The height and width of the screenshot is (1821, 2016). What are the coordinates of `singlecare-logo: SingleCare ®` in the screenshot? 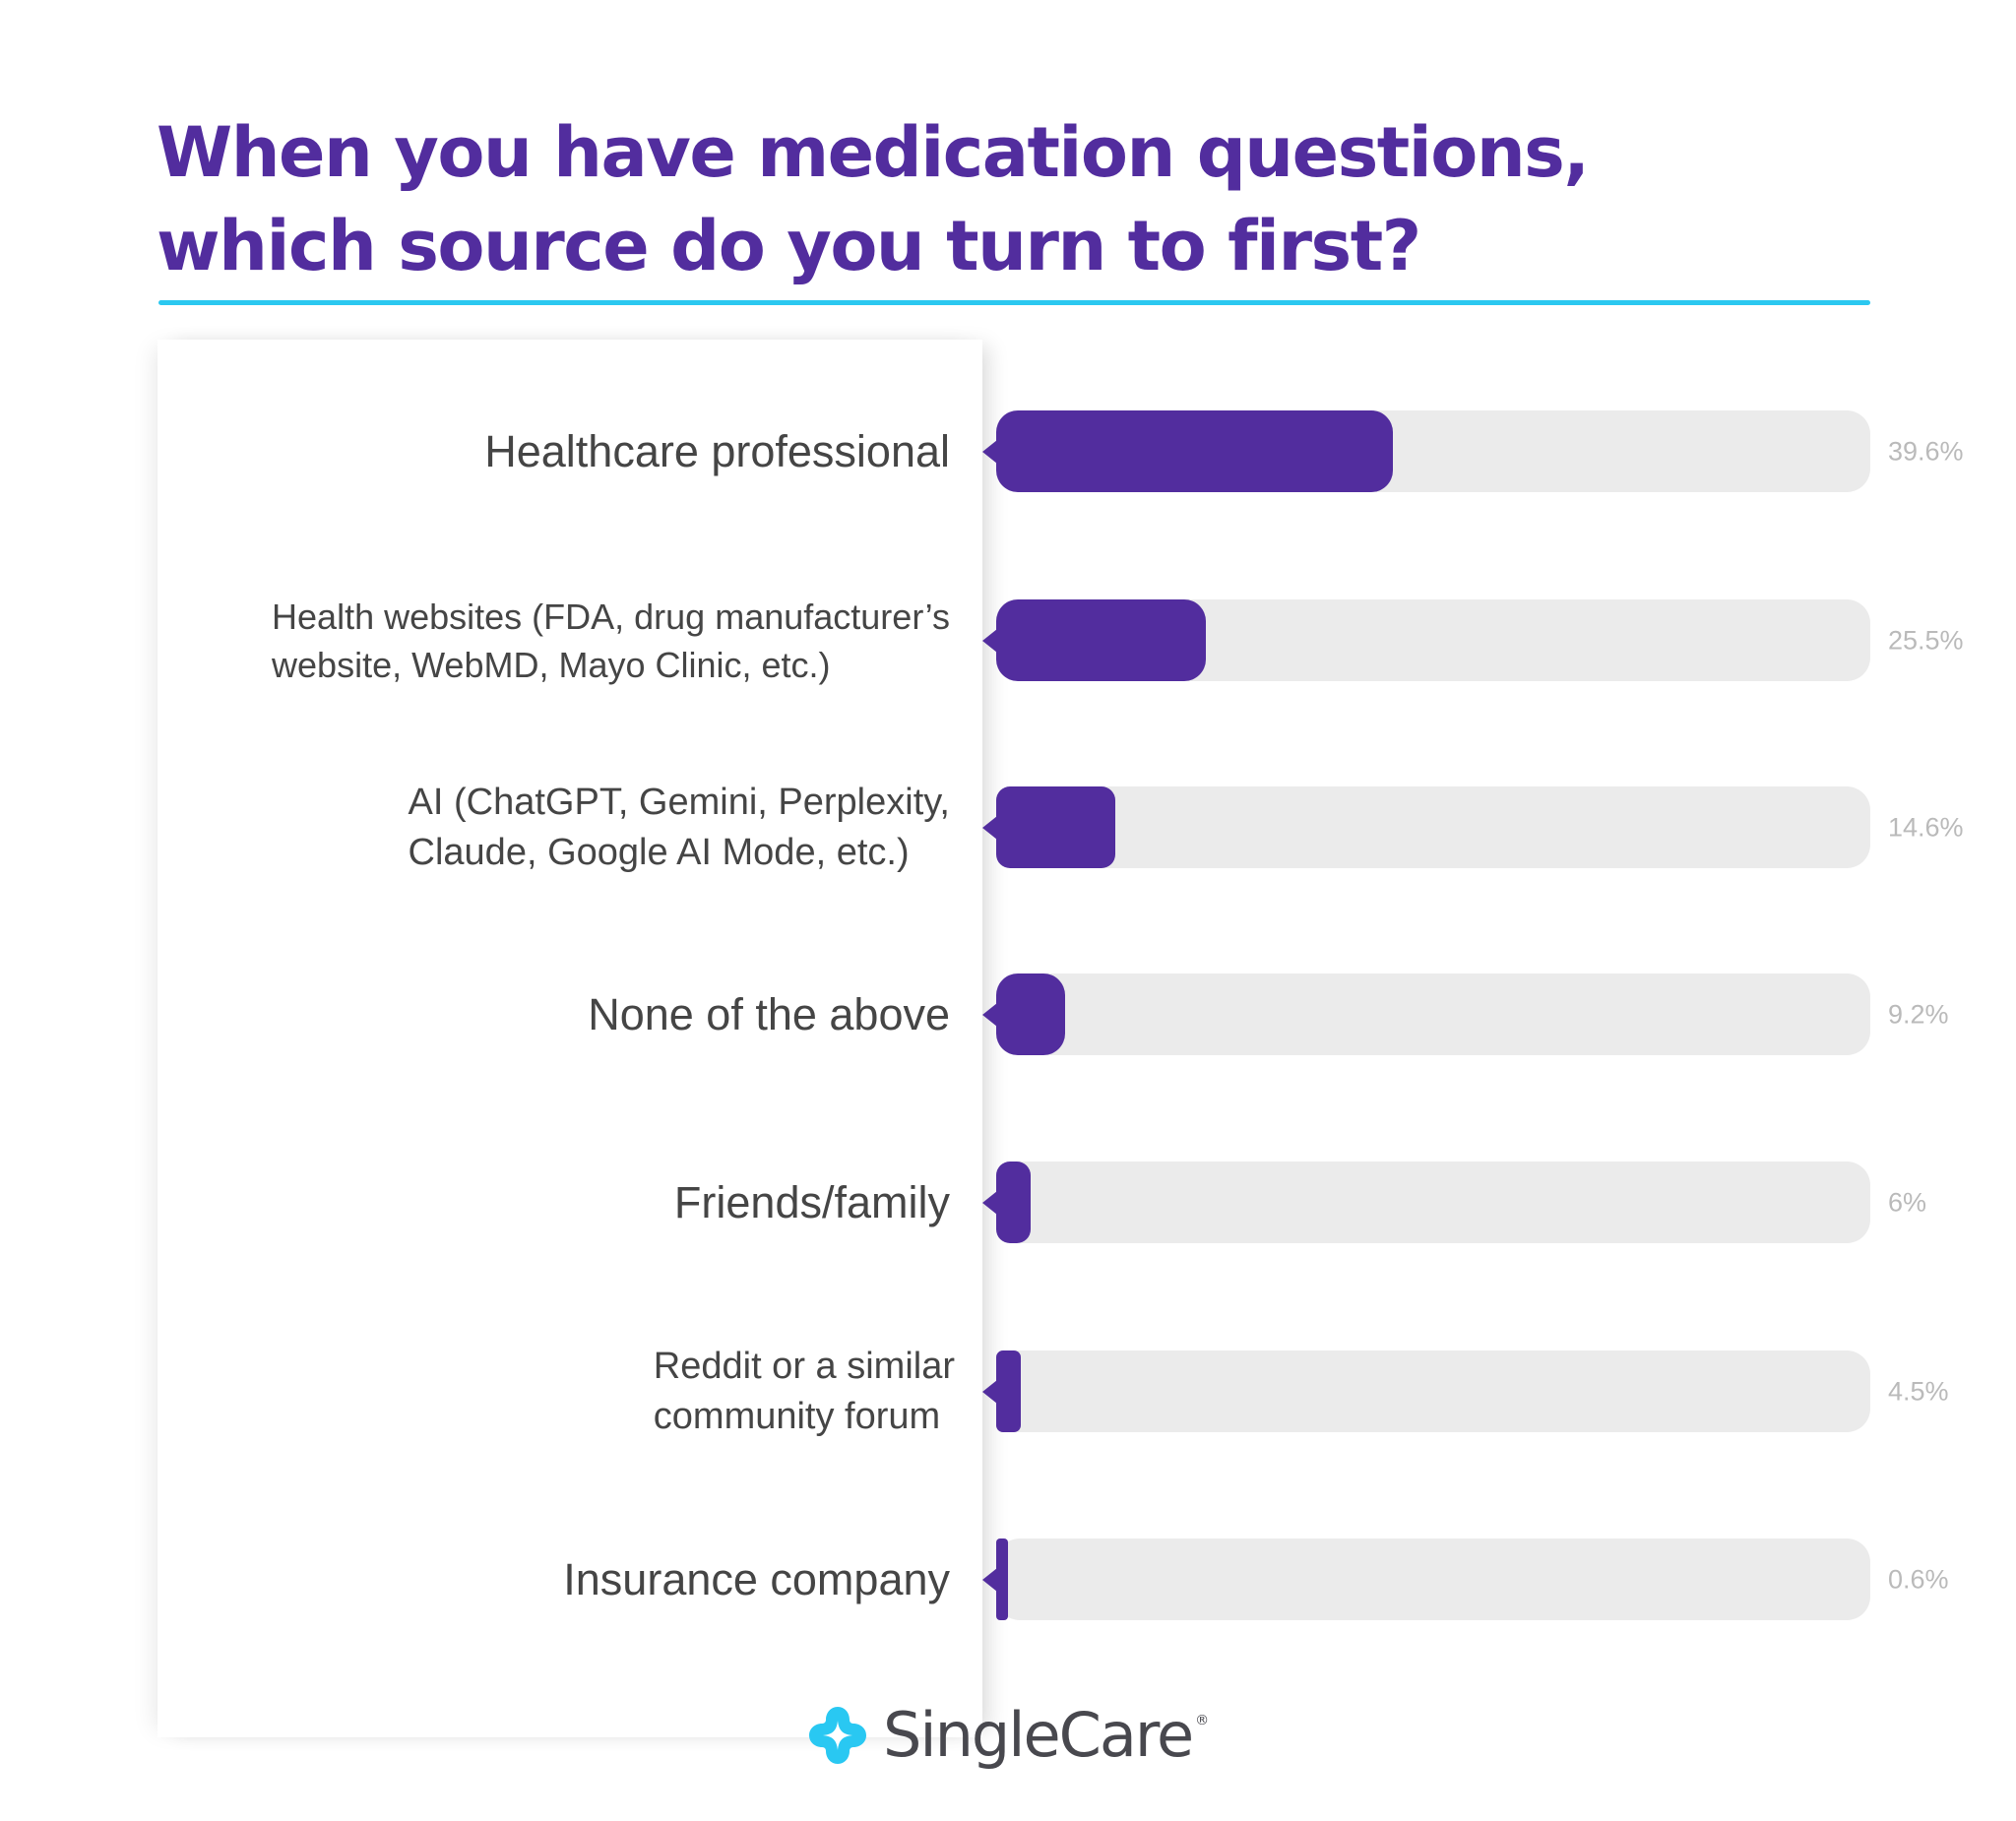 It's located at (1009, 1736).